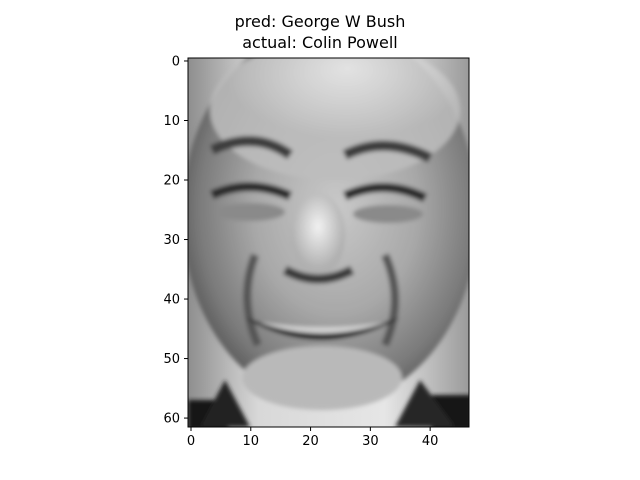  Describe the element at coordinates (176, 61) in the screenshot. I see `y-tick-label: 0` at that location.